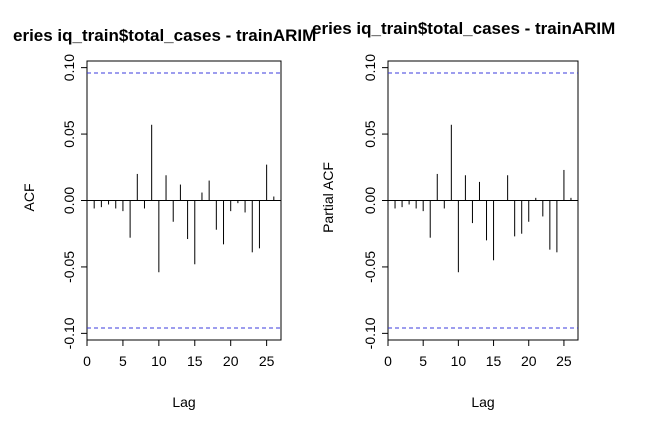 This screenshot has width=652, height=428. What do you see at coordinates (388, 361) in the screenshot?
I see `pacf-x-tick-label: 0` at bounding box center [388, 361].